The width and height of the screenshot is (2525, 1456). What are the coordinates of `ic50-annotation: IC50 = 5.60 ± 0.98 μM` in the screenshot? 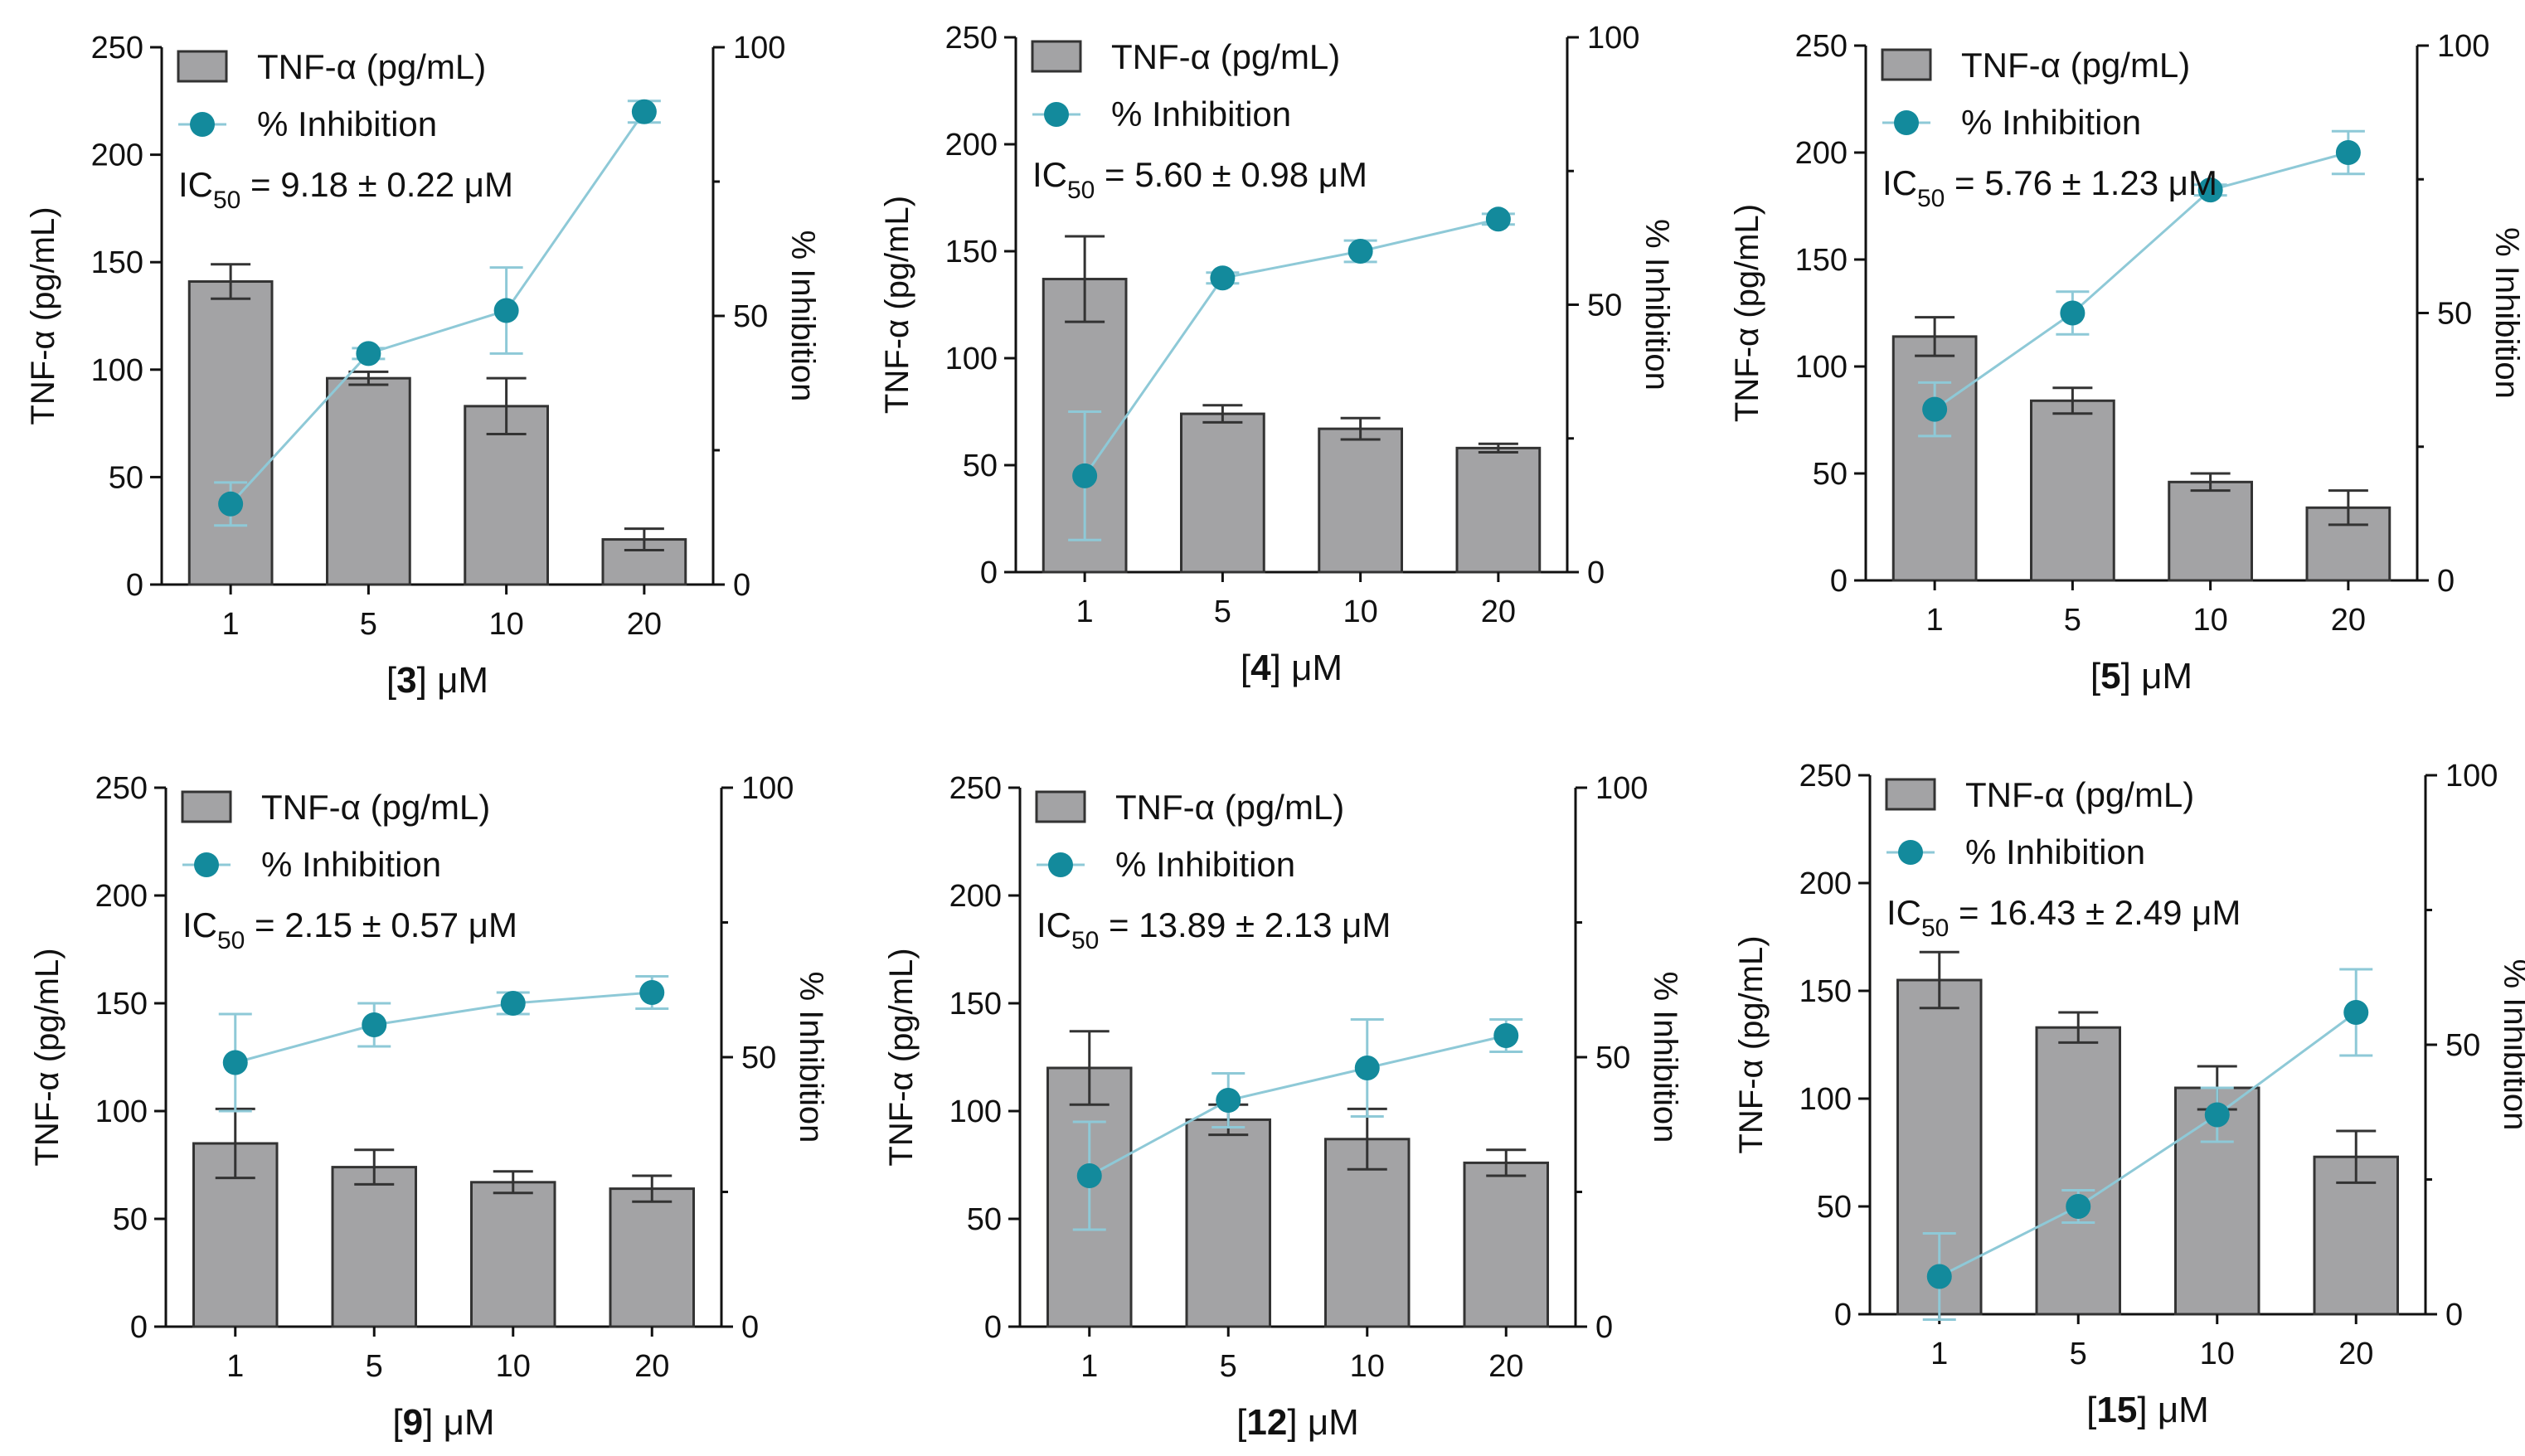 It's located at (1199, 179).